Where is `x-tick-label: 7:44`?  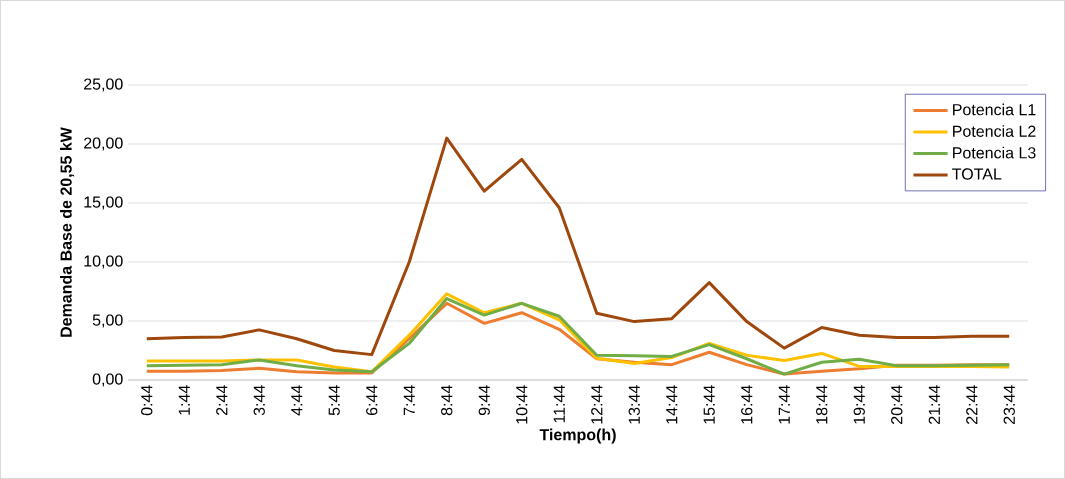
x-tick-label: 7:44 is located at coordinates (409, 400).